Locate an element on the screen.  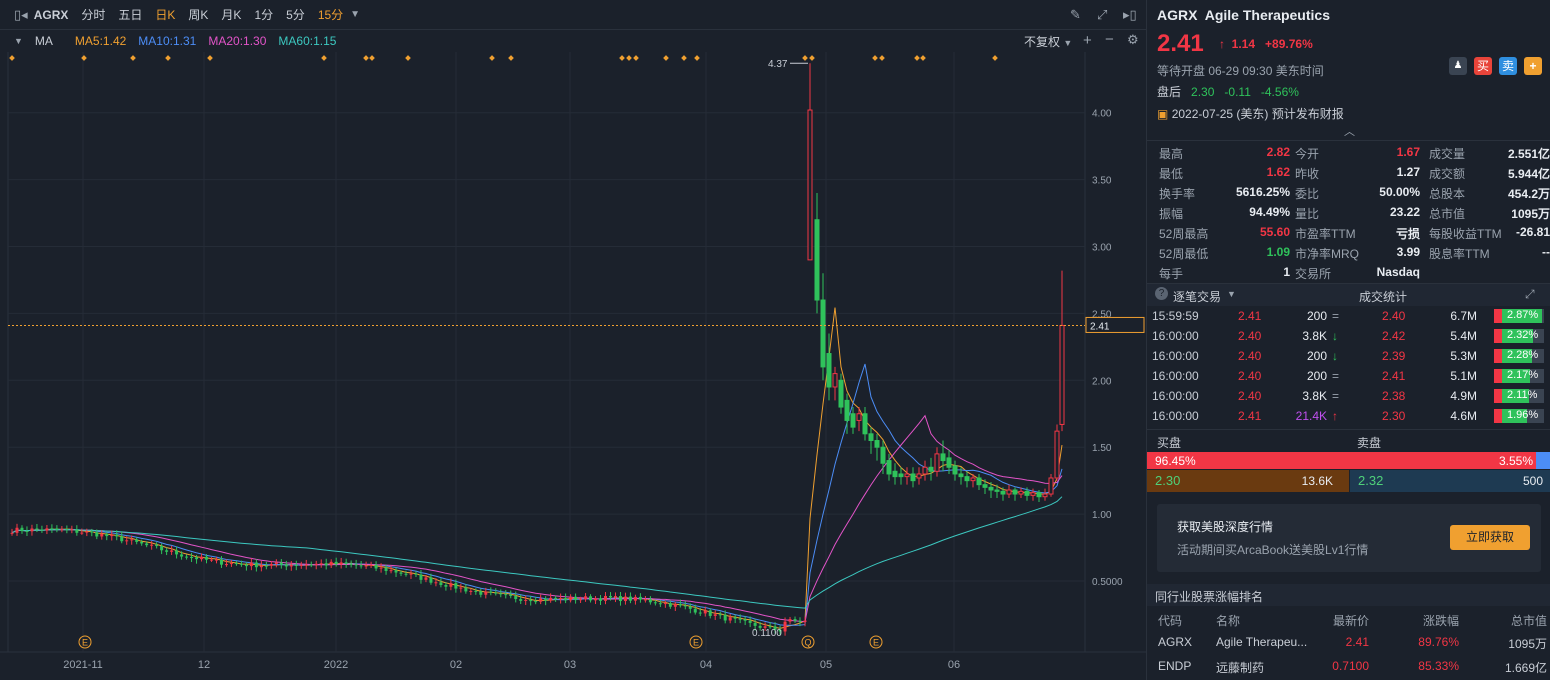
ranking-cell: 2.41 is located at coordinates (1357, 642).